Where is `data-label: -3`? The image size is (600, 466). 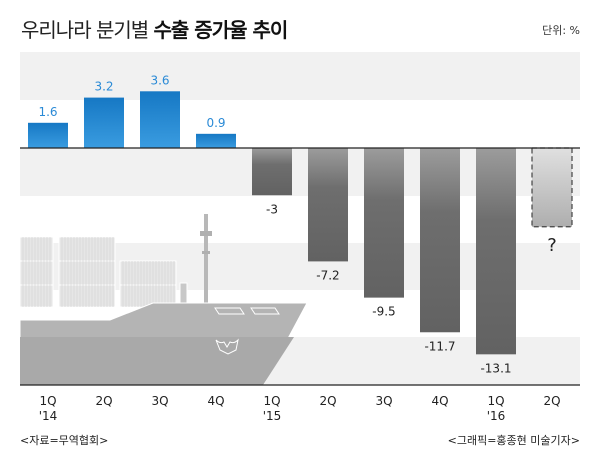 data-label: -3 is located at coordinates (272, 209).